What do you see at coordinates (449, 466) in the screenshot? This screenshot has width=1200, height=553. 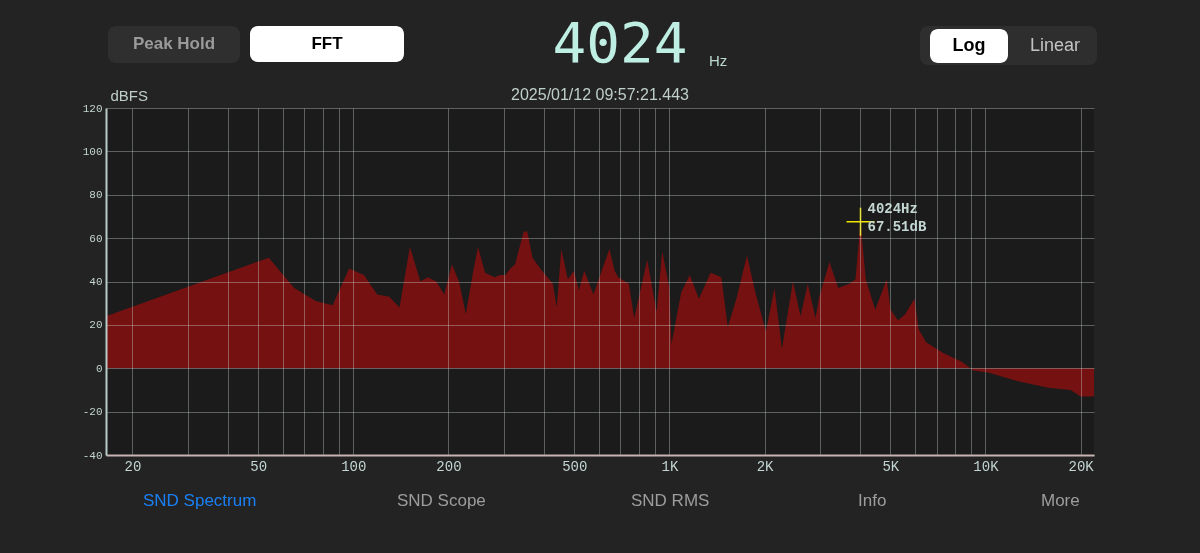 I see `x-tick-label: 200` at bounding box center [449, 466].